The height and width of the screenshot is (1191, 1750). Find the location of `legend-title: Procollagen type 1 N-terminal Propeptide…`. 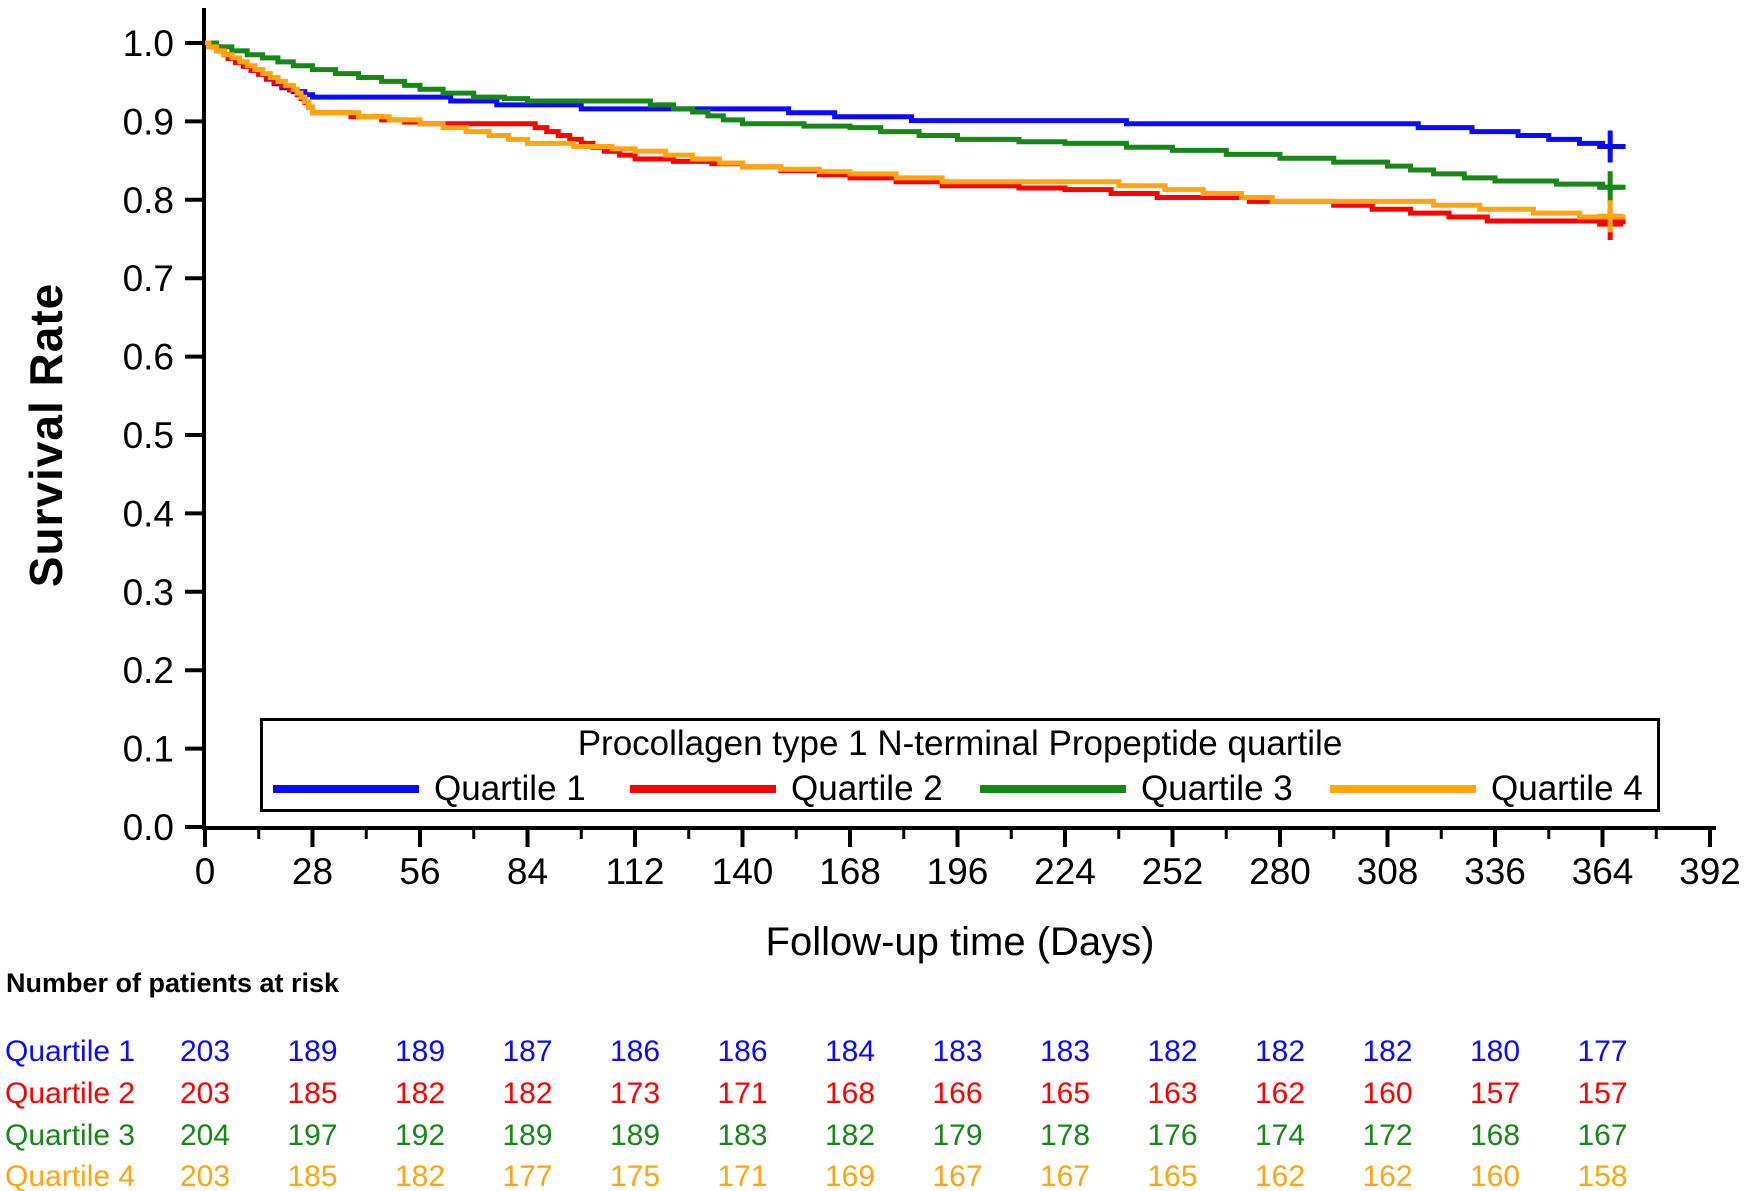

legend-title: Procollagen type 1 N-terminal Propeptide… is located at coordinates (960, 743).